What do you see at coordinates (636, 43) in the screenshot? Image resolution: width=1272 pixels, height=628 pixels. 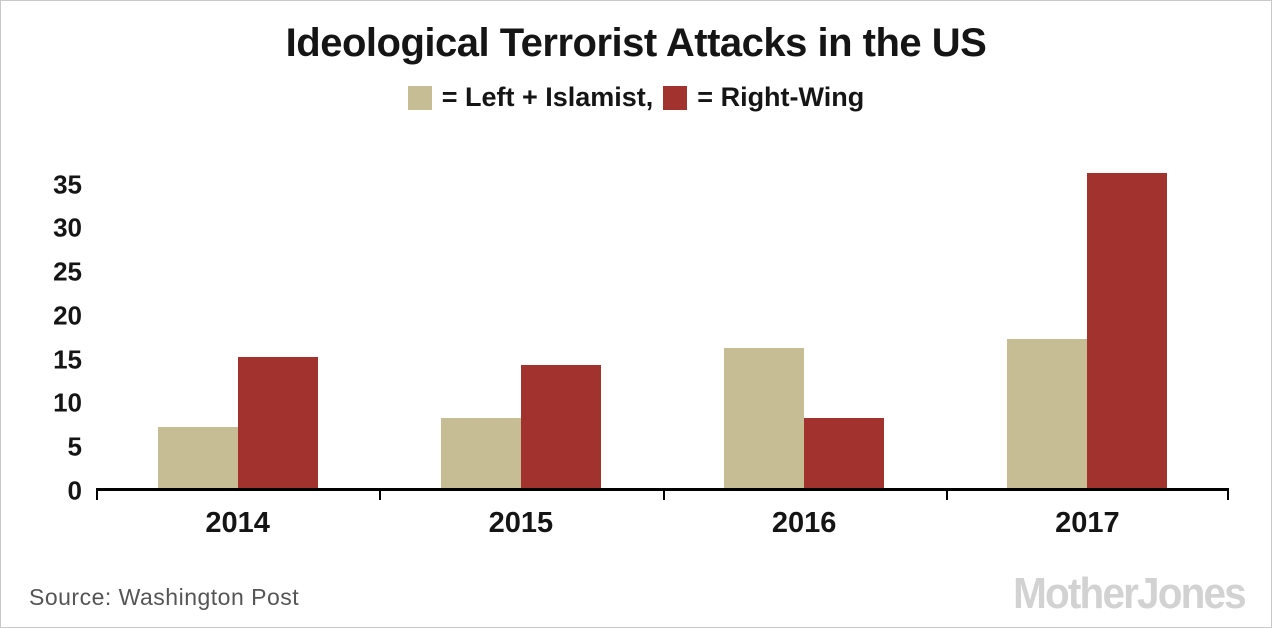 I see `chart-title: Ideological Terrorist Attacks in the US` at bounding box center [636, 43].